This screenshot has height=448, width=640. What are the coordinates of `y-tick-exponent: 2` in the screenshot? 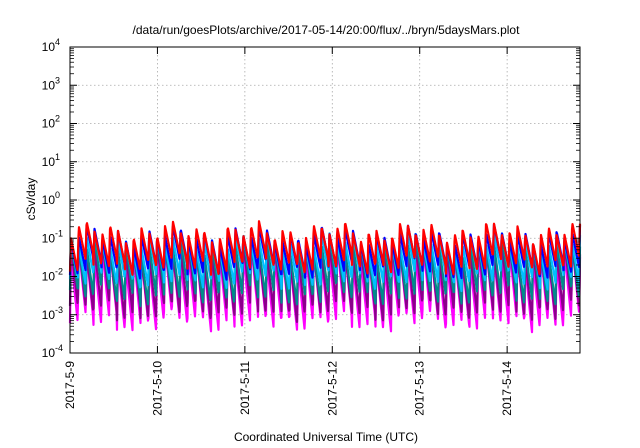 It's located at (57, 119).